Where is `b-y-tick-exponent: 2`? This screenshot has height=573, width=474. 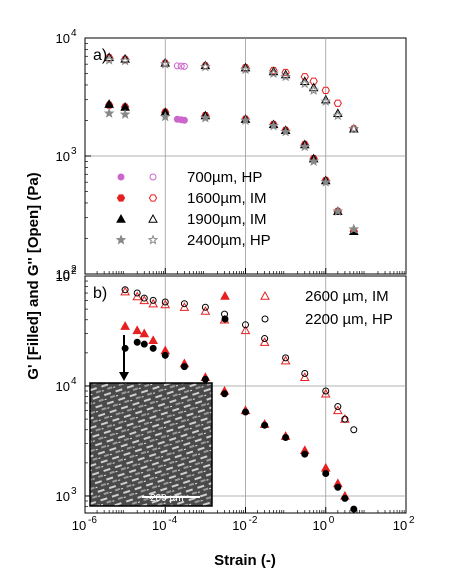 b-y-tick-exponent: 2 is located at coordinates (74, 271).